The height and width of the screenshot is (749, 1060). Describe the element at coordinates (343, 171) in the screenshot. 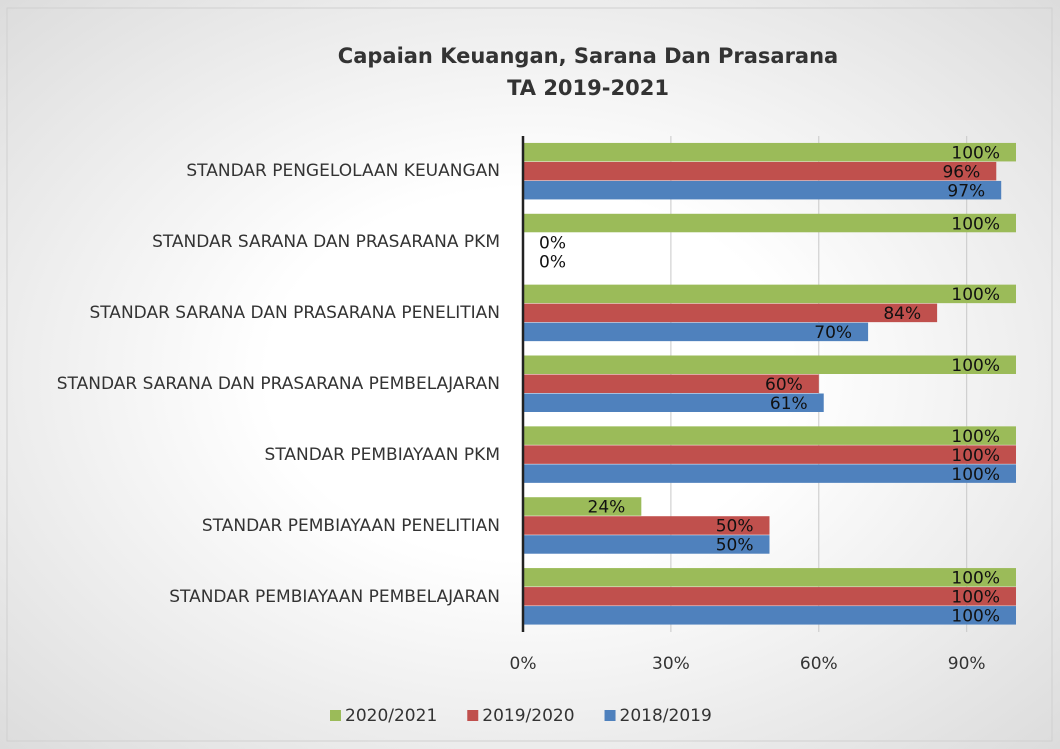

I see `category-label: STANDAR PENGELOLAAN KEUANGAN` at that location.